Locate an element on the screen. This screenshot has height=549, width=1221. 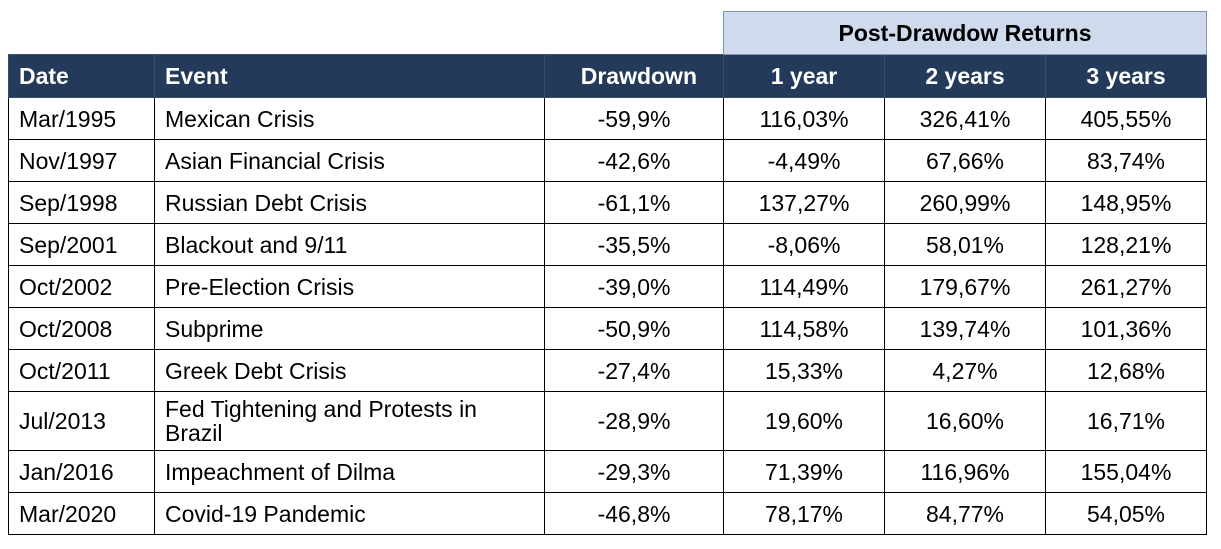
group-header-row: Post-Drawdow Returns is located at coordinates (608, 33).